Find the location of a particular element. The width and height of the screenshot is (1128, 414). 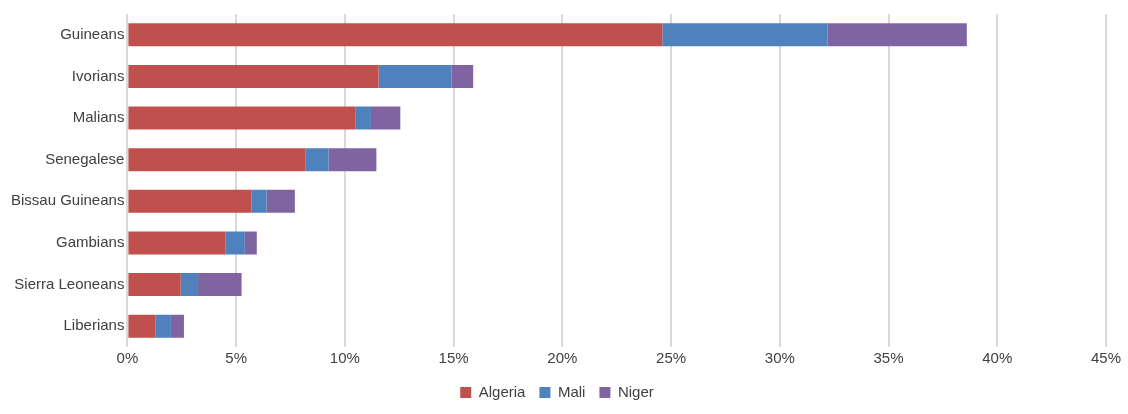

y-tick-label: Gambians is located at coordinates (90, 242).